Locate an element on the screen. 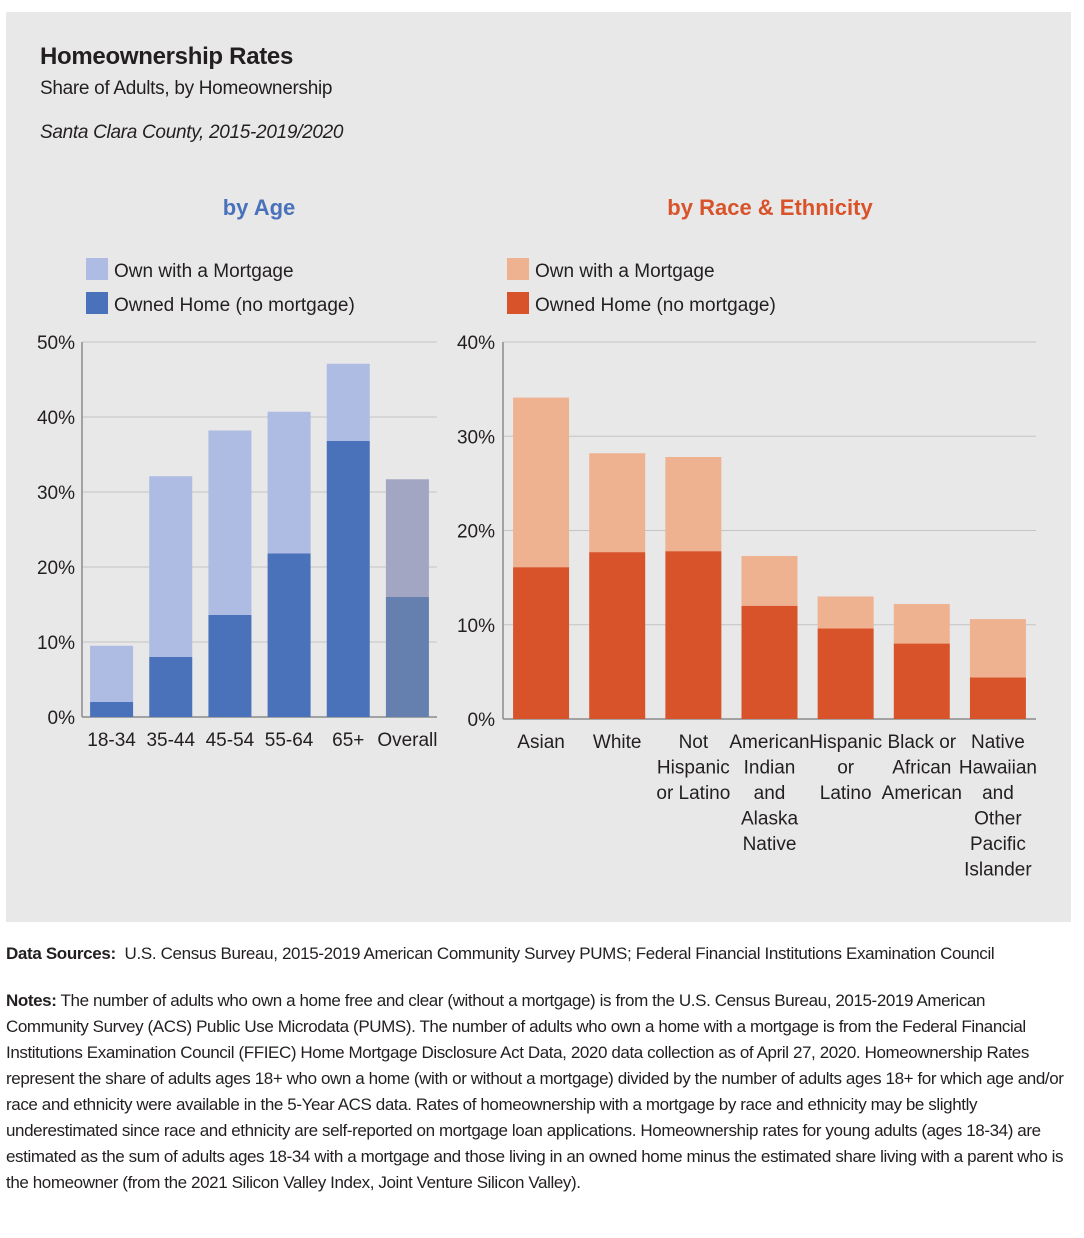 The height and width of the screenshot is (1238, 1084). ytick-label-0-1: 10% is located at coordinates (56, 643).